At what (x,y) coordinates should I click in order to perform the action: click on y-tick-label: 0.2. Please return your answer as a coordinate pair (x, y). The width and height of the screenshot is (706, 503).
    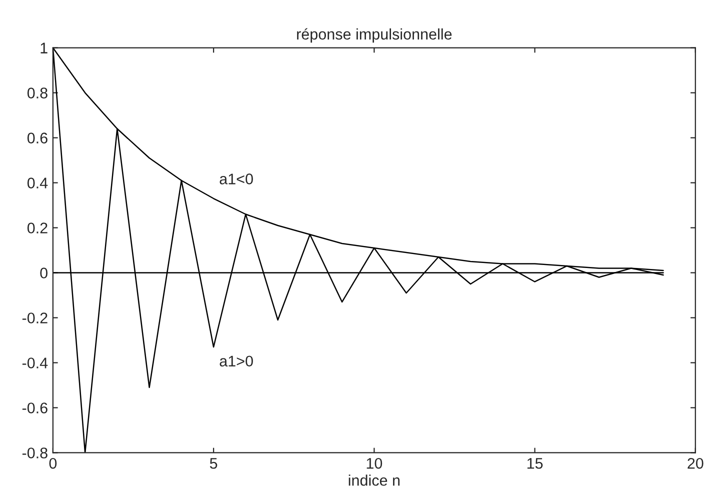
    Looking at the image, I should click on (37, 228).